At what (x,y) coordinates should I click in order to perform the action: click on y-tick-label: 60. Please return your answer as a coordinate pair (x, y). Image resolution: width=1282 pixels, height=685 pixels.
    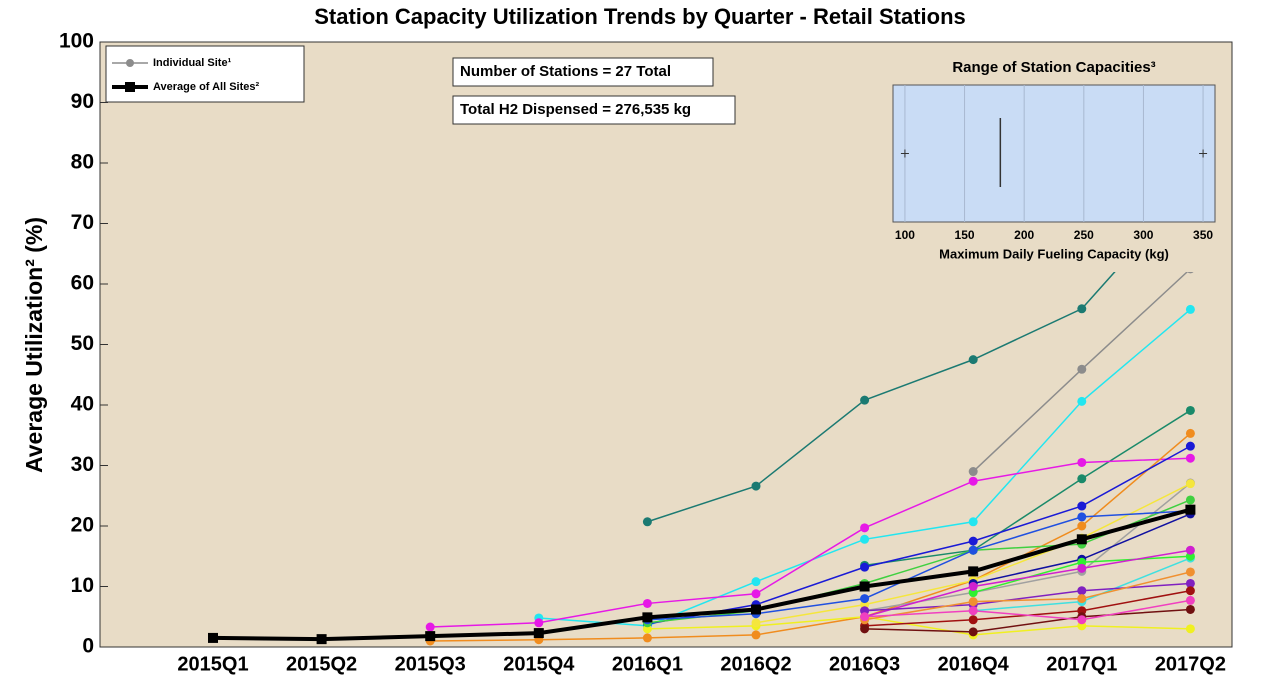
    Looking at the image, I should click on (82, 283).